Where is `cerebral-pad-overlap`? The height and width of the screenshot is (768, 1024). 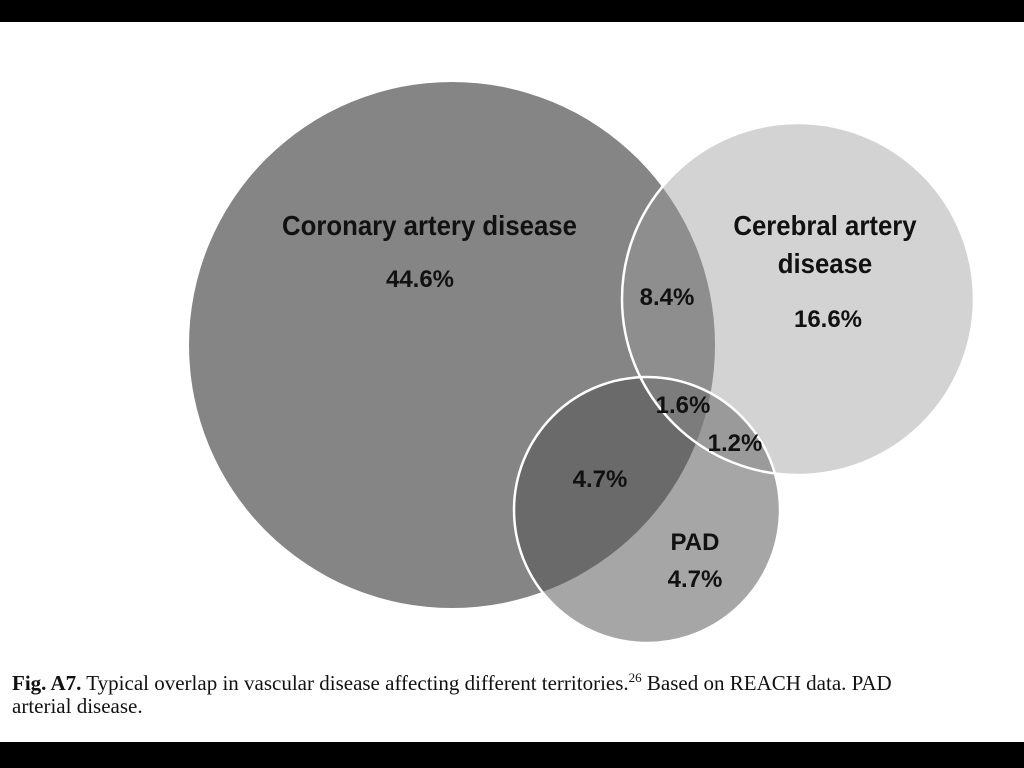 cerebral-pad-overlap is located at coordinates (701, 426).